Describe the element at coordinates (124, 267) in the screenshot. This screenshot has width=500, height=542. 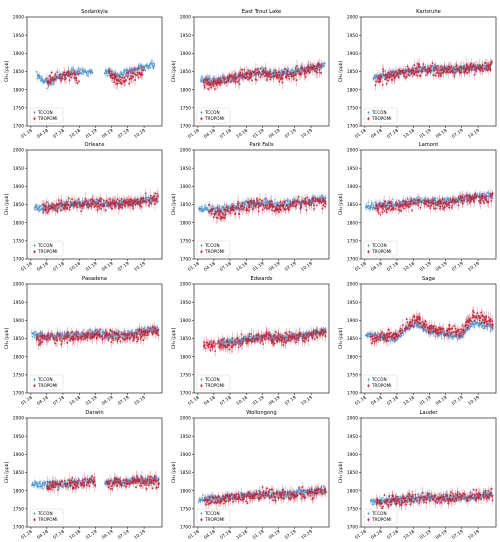
I see `x-tick-label: 07.19` at that location.